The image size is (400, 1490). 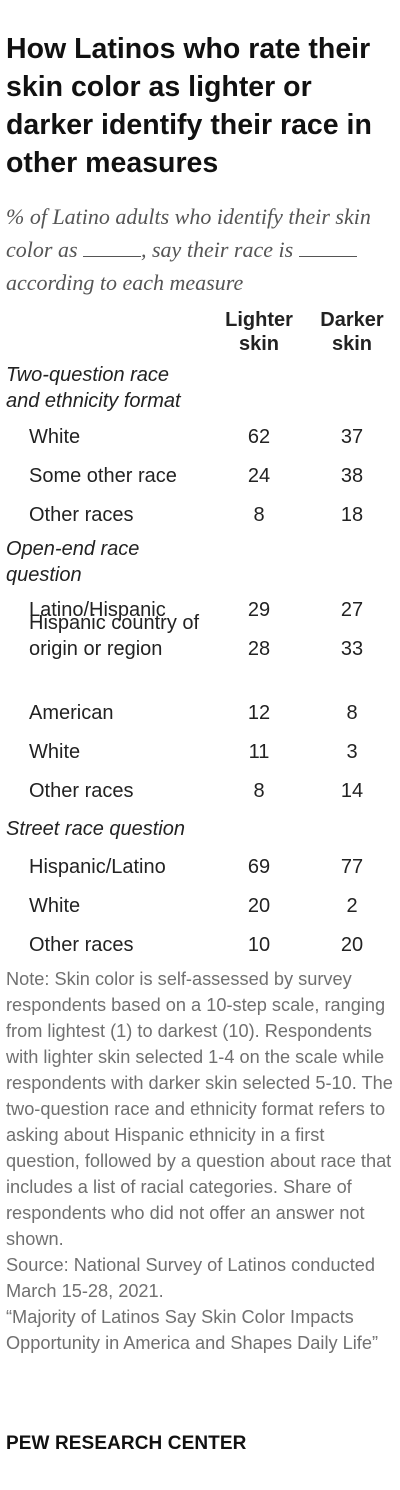 I want to click on value-darker-skin: 27, so click(x=352, y=610).